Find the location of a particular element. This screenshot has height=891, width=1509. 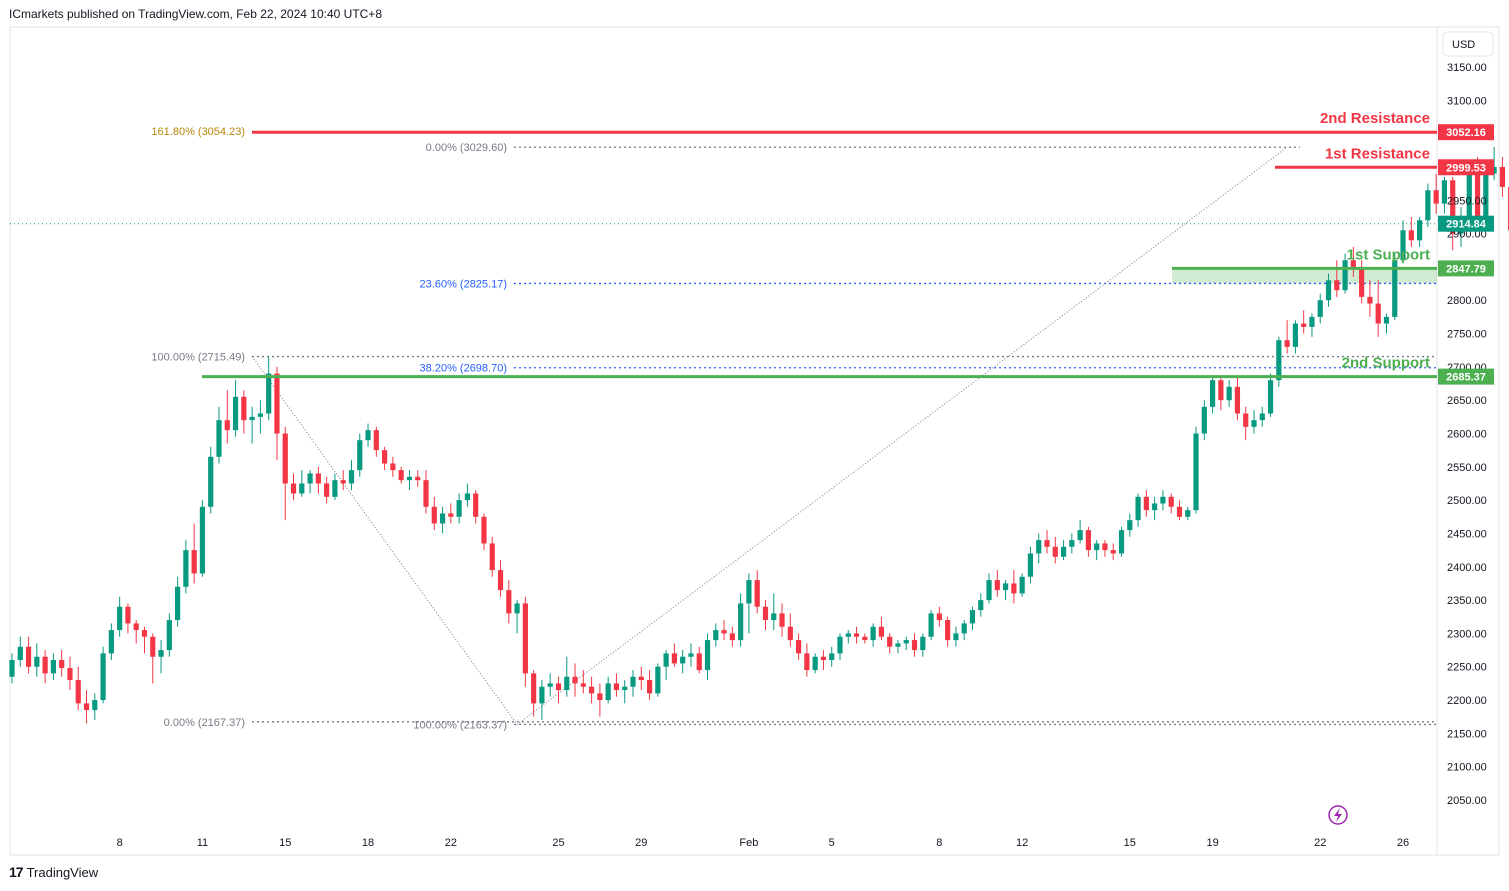

time-tick-label: 18 is located at coordinates (368, 843).